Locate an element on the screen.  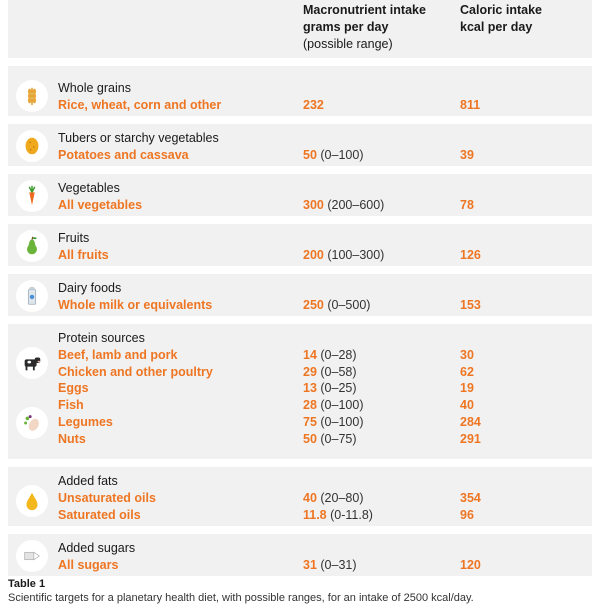
food-item-name: Nuts is located at coordinates (72, 438).